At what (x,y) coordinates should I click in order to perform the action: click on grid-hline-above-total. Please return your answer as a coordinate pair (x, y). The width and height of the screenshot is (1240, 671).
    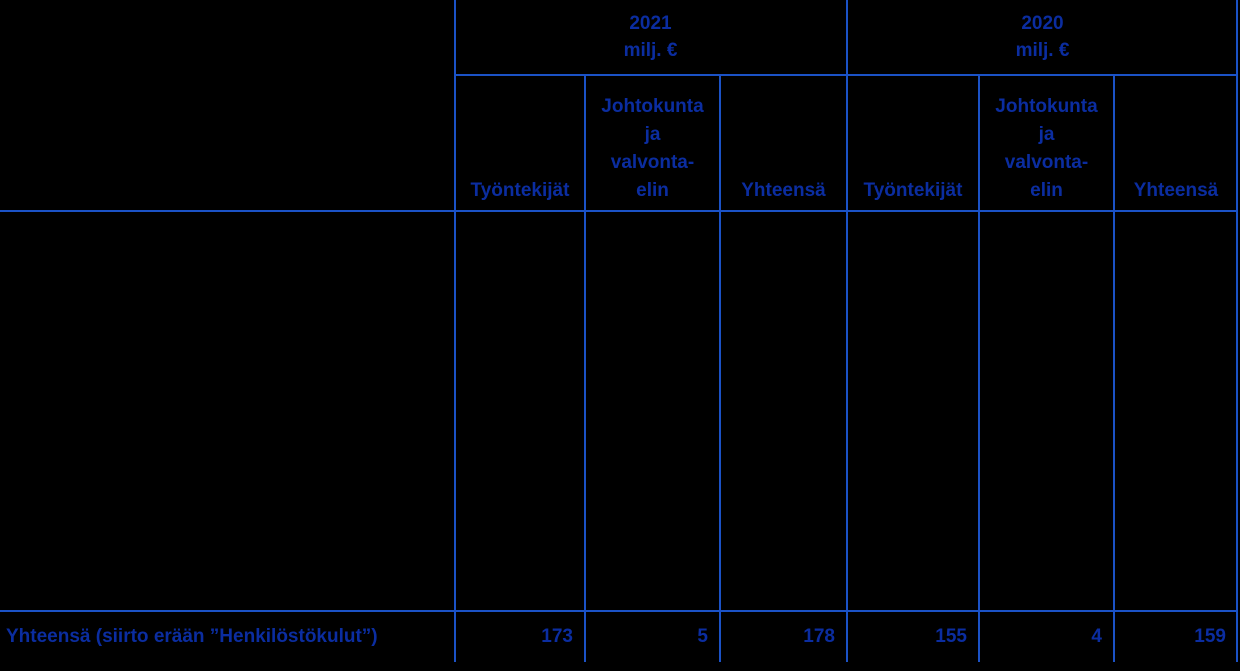
    Looking at the image, I should click on (619, 611).